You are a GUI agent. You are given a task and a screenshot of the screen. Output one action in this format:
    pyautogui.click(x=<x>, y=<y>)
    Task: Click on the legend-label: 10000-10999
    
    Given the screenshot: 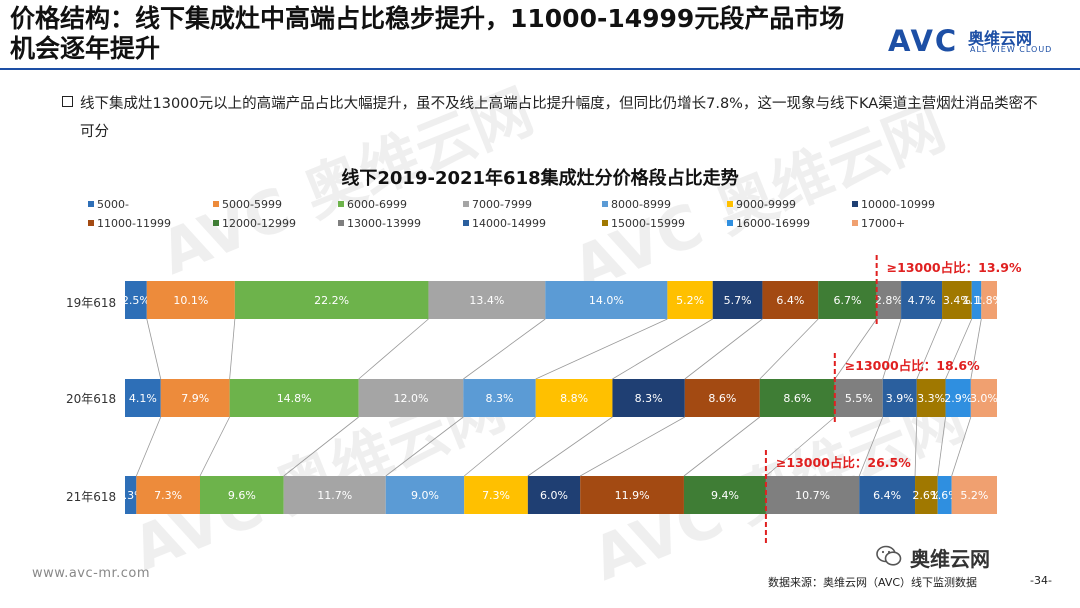 What is the action you would take?
    pyautogui.click(x=898, y=204)
    